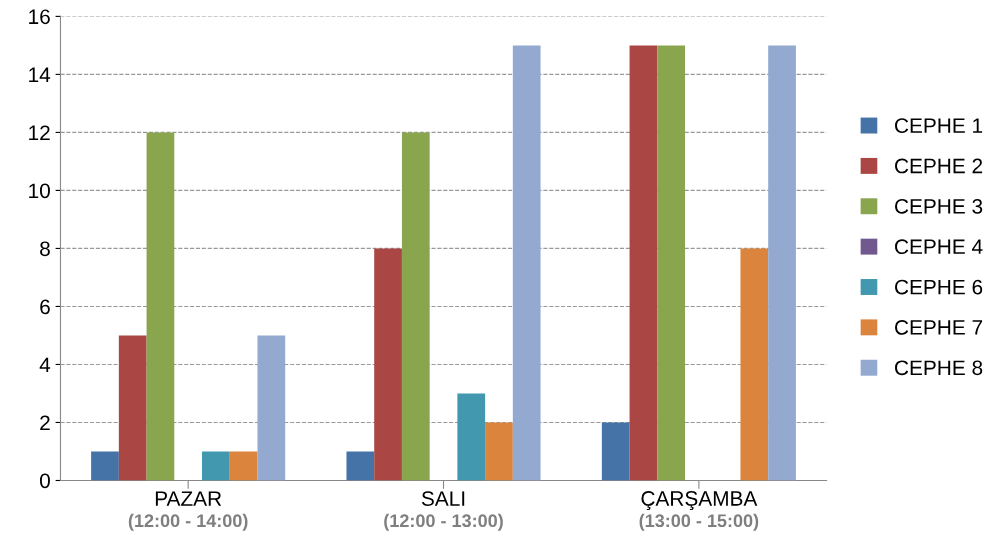 The image size is (1008, 546). What do you see at coordinates (939, 247) in the screenshot?
I see `legend-label: CEPHE 4` at bounding box center [939, 247].